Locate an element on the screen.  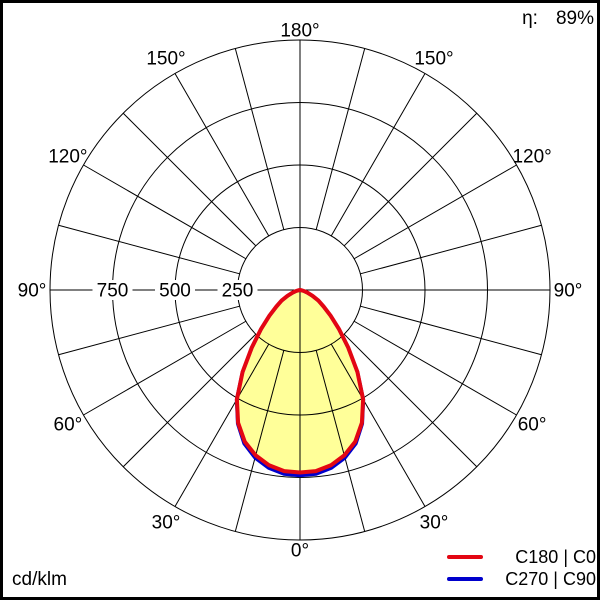
legend-line-blue is located at coordinates (465, 579).